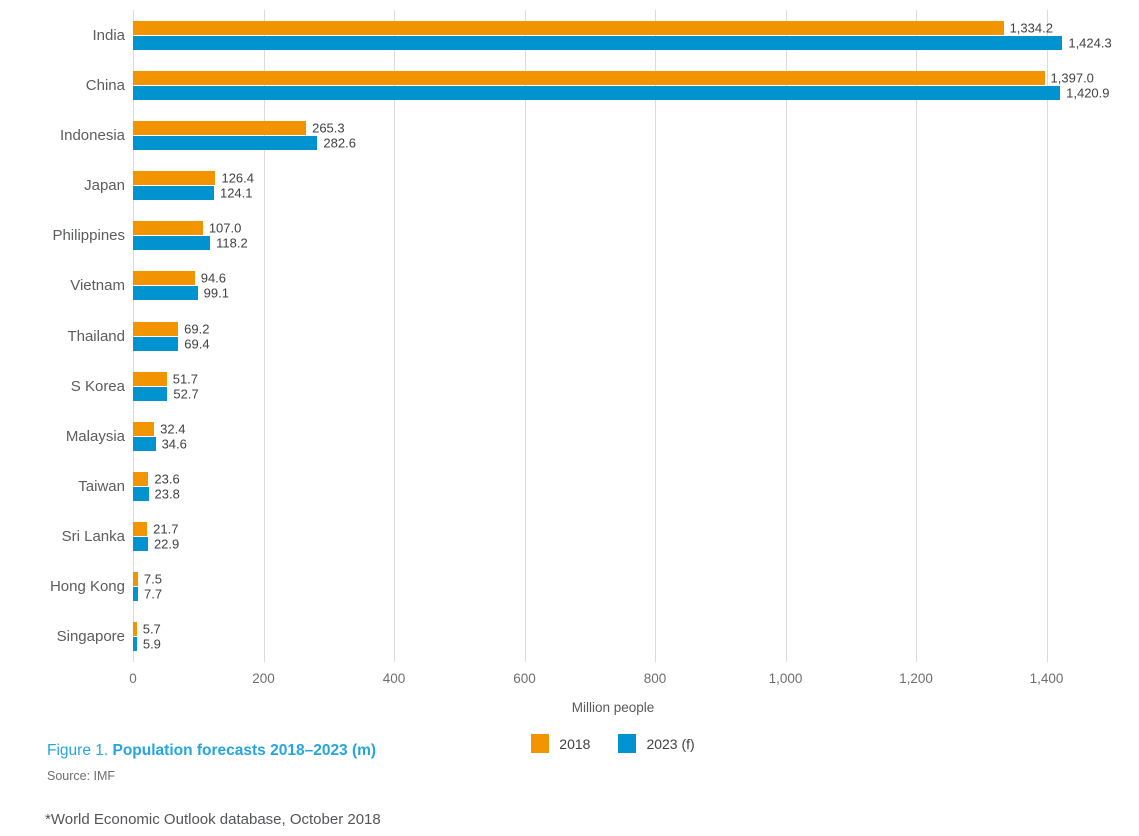 The height and width of the screenshot is (836, 1139). What do you see at coordinates (655, 678) in the screenshot?
I see `x-tick-800: 800` at bounding box center [655, 678].